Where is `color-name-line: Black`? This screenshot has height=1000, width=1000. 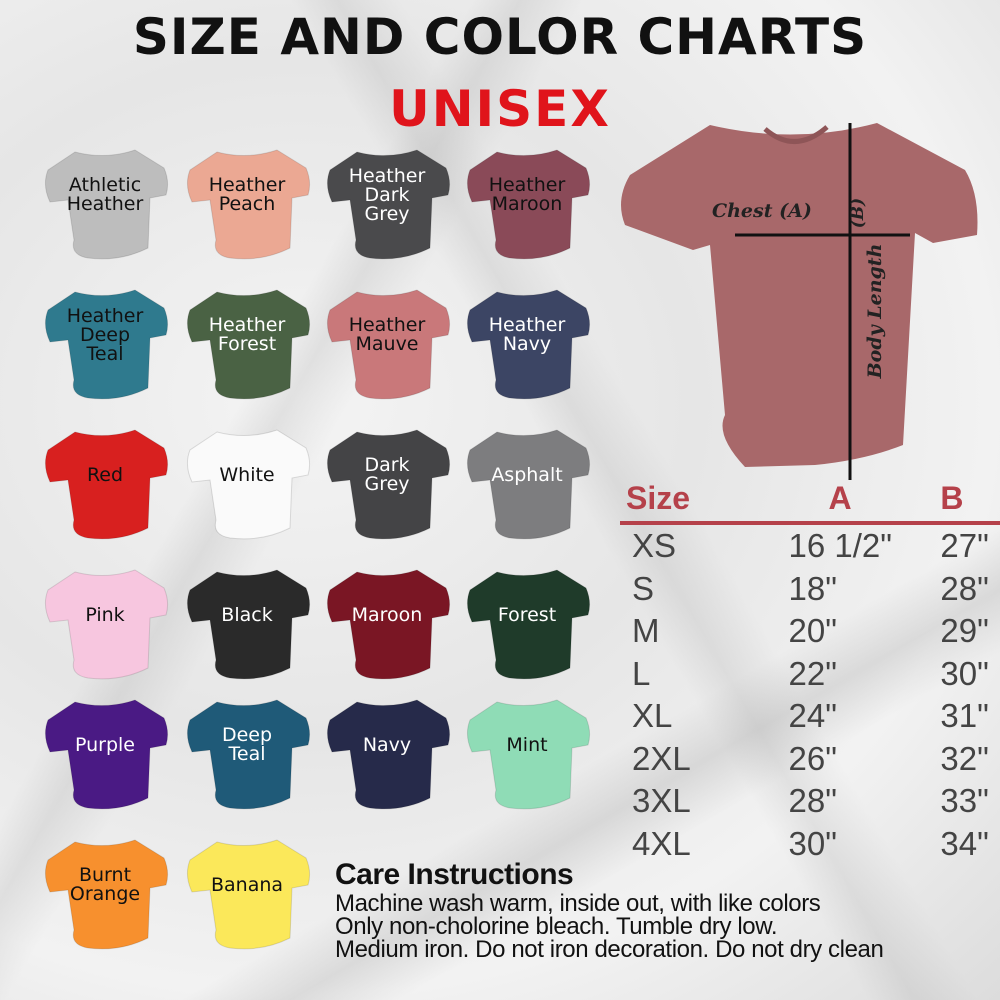
color-name-line: Black is located at coordinates (247, 614).